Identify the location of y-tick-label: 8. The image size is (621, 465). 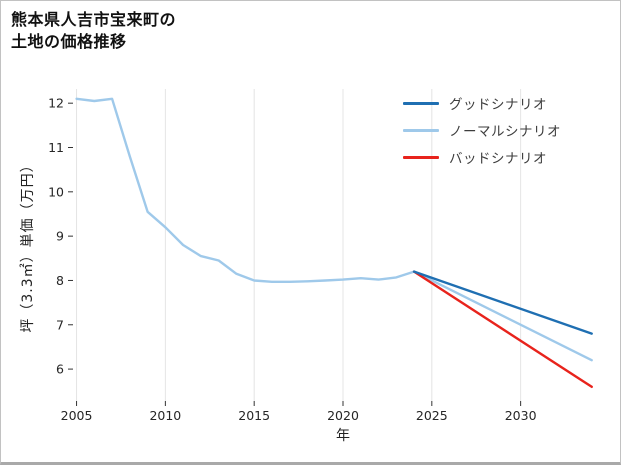
(60, 280).